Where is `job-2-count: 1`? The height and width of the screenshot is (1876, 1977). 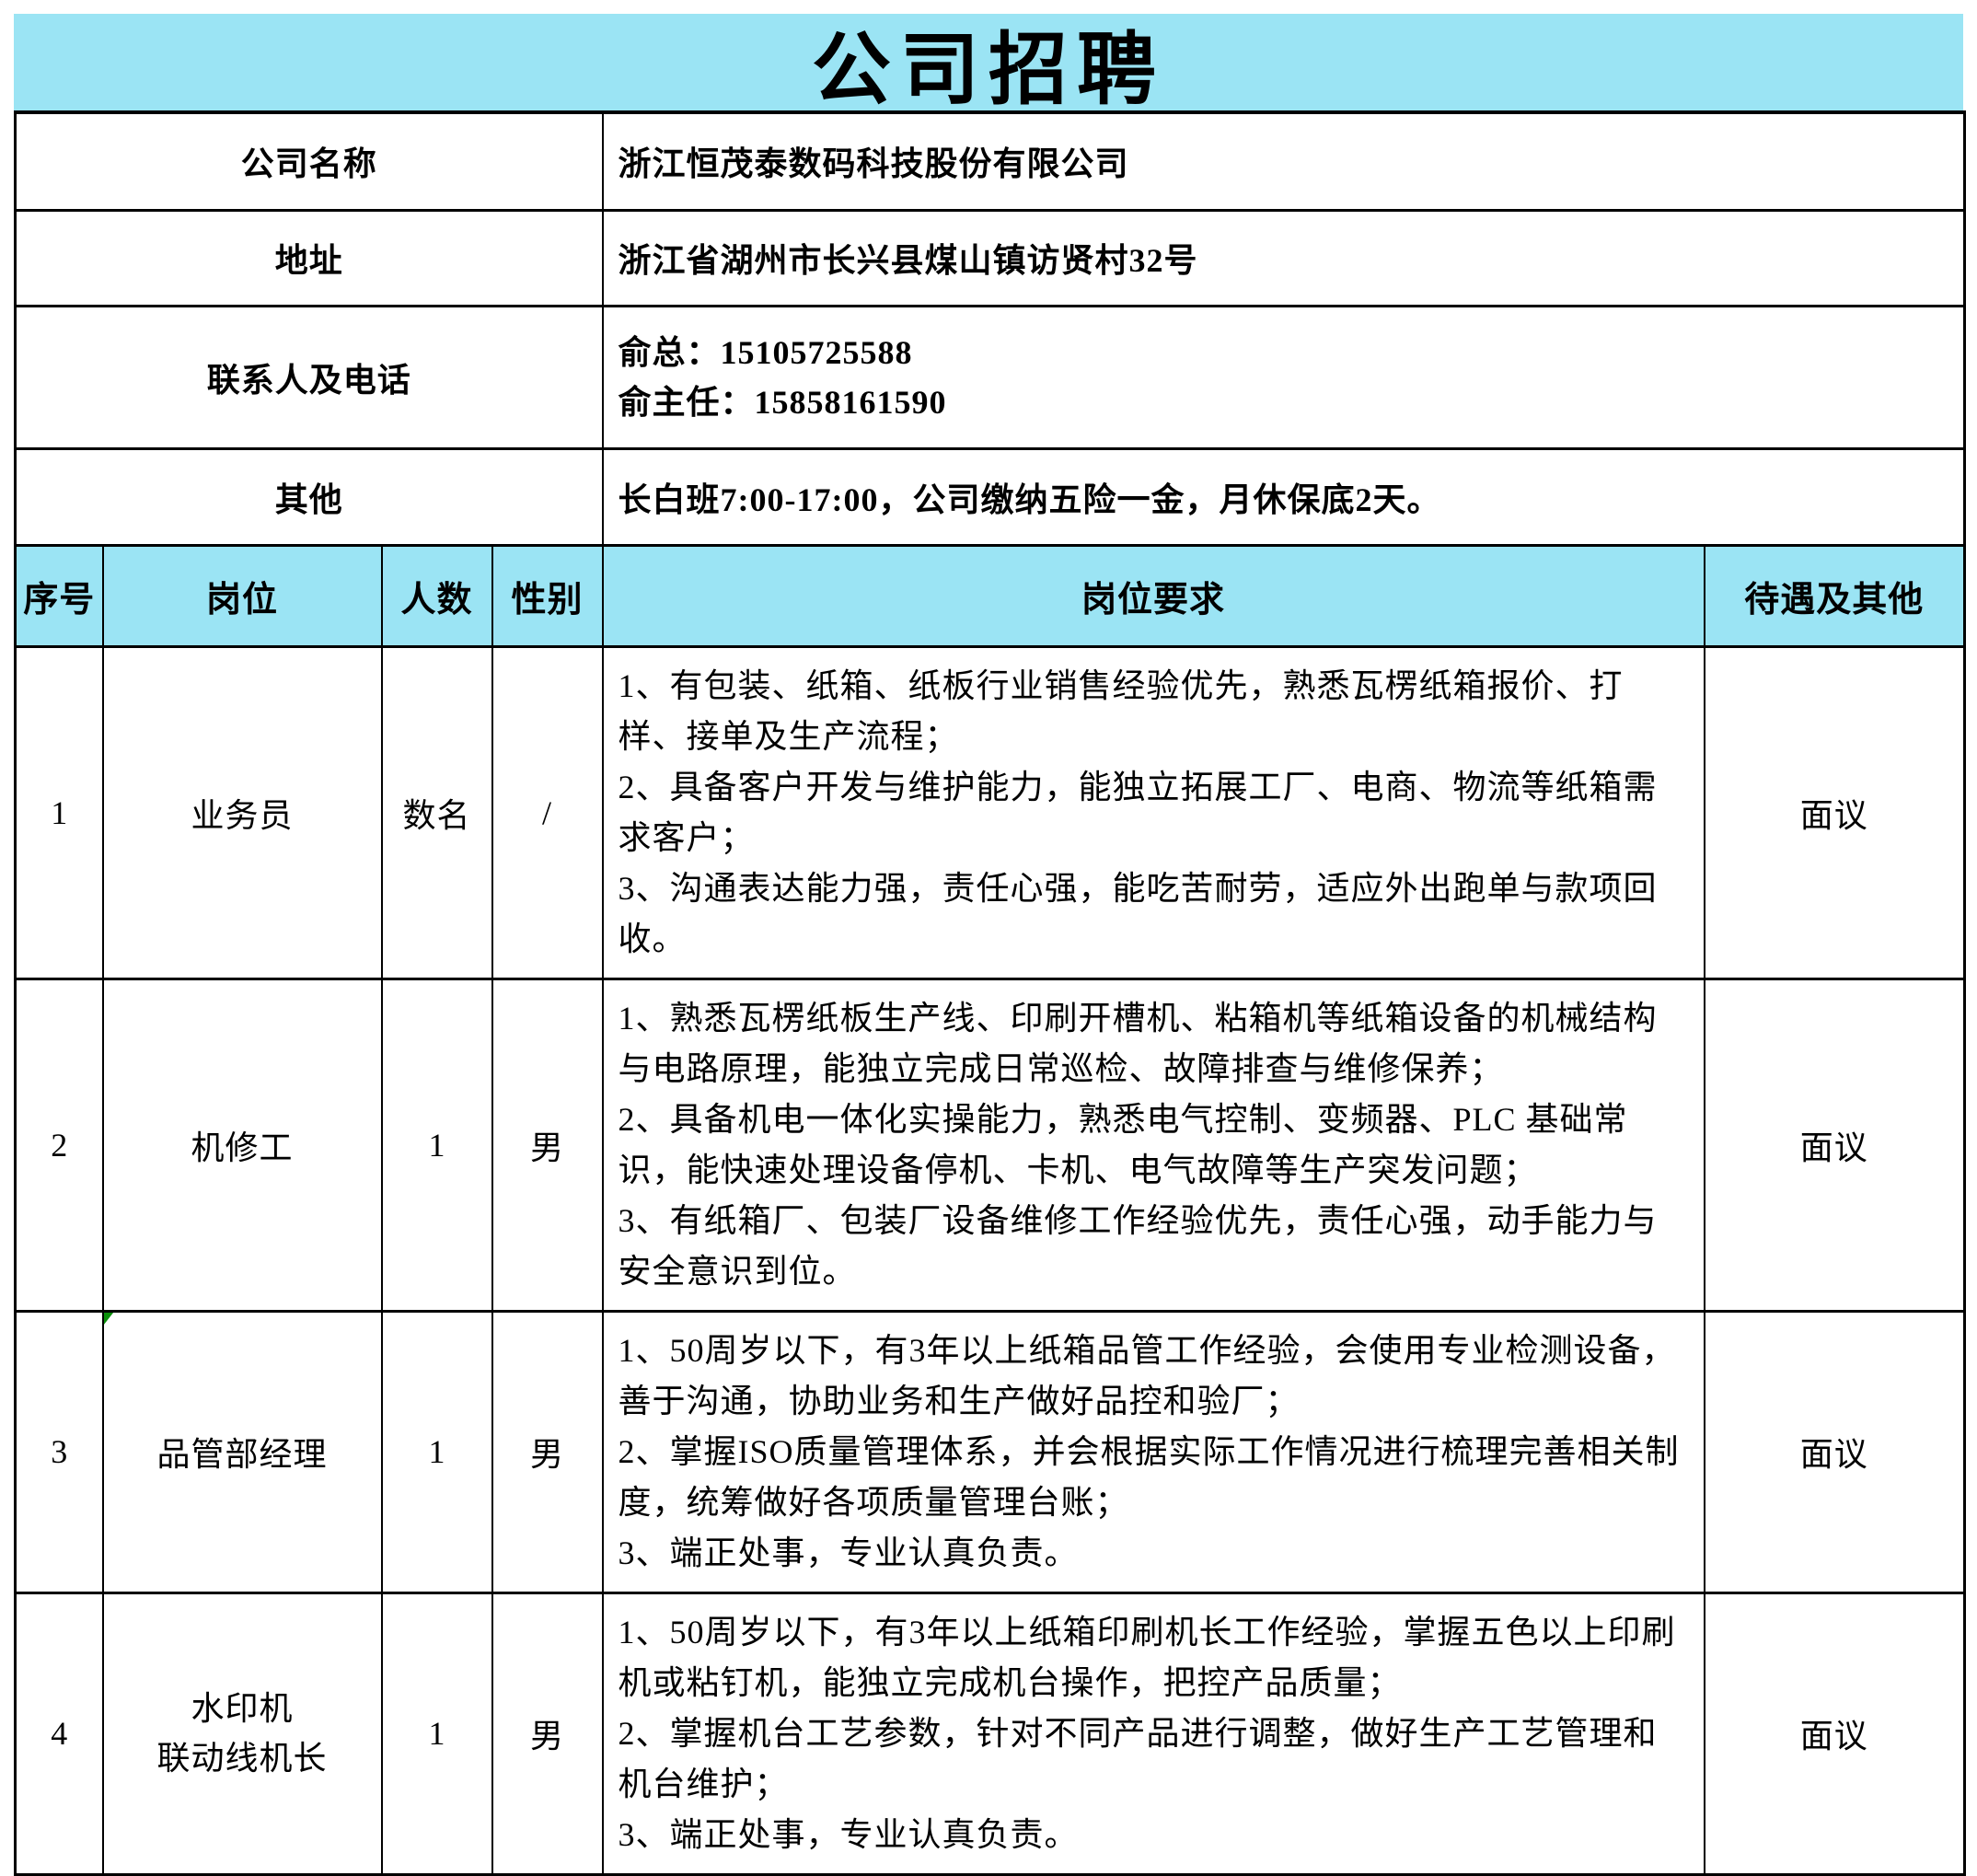
job-2-count: 1 is located at coordinates (436, 1145).